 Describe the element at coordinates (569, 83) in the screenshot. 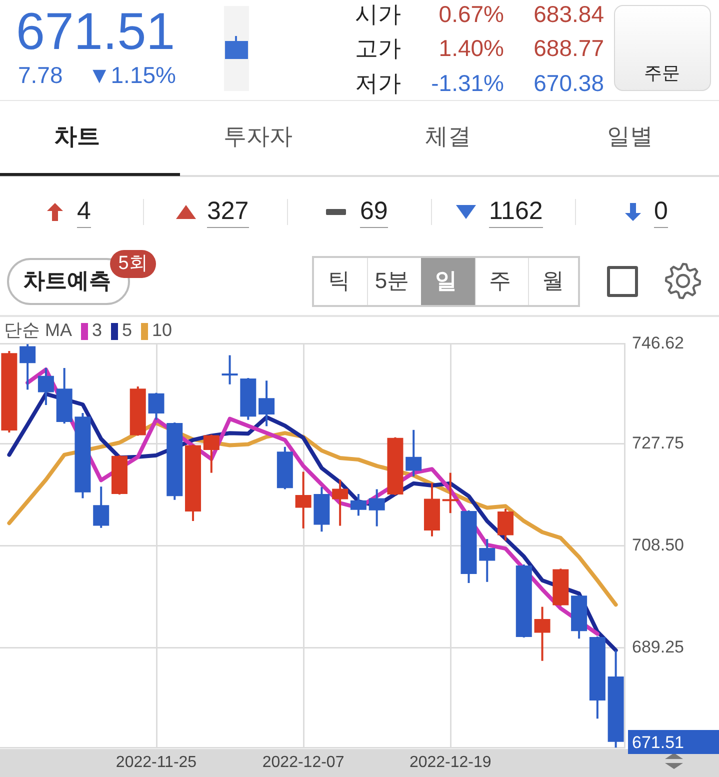

I see `text: 670.38` at that location.